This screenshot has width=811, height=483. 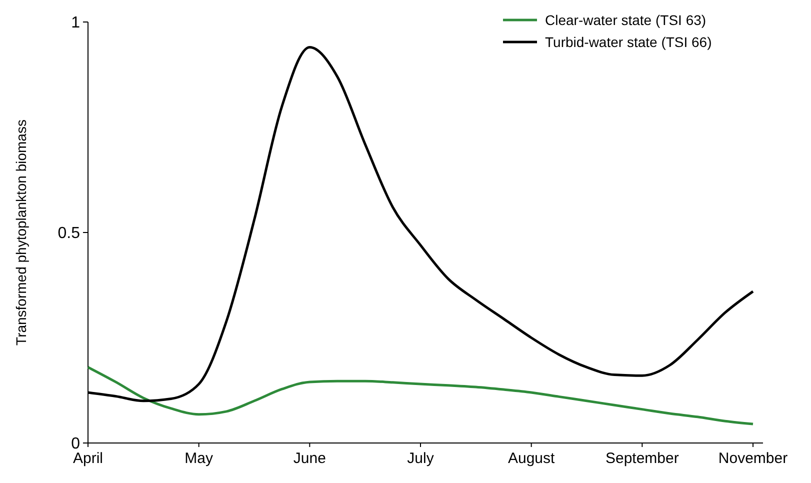 What do you see at coordinates (21, 233) in the screenshot?
I see `y-axis-title: Transformed phytoplankton biomass` at bounding box center [21, 233].